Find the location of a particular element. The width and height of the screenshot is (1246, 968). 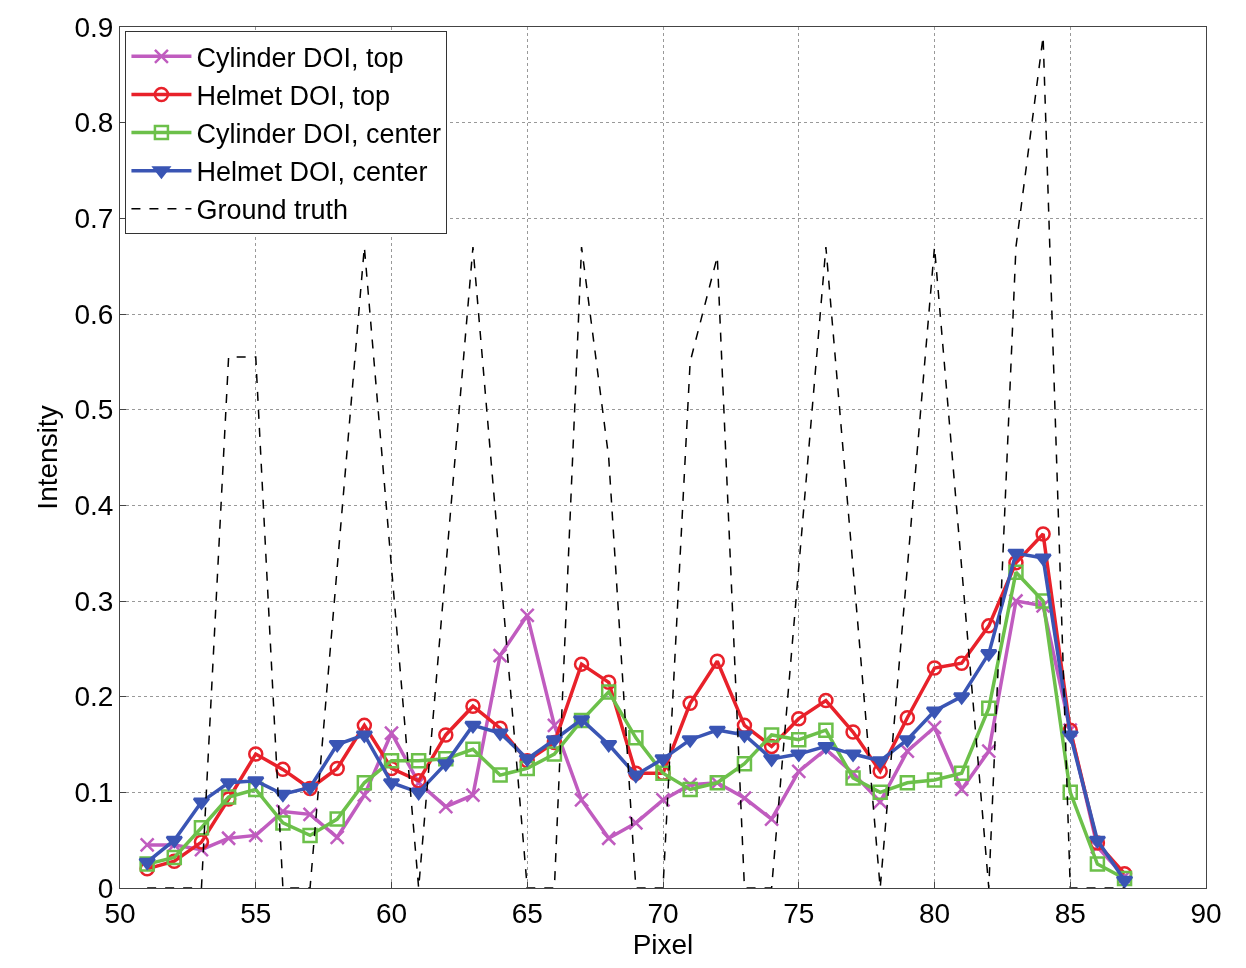

x-tick-label: 70 is located at coordinates (663, 913).